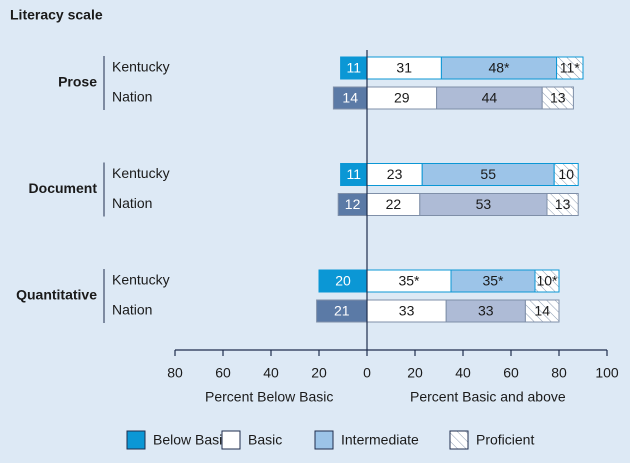  What do you see at coordinates (488, 397) in the screenshot?
I see `x-axis-label-right: Percent Basic and above` at bounding box center [488, 397].